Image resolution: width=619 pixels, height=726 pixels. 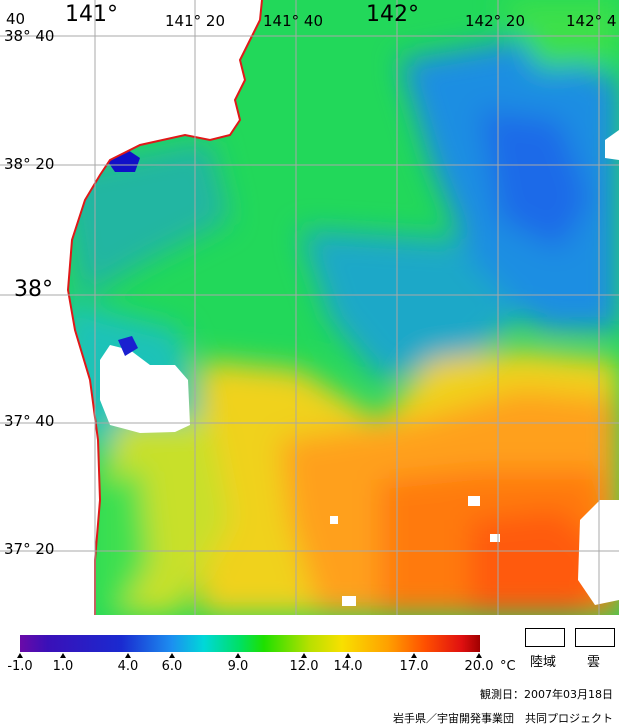 I want to click on scale-tick-label: -1.0, so click(x=20, y=666).